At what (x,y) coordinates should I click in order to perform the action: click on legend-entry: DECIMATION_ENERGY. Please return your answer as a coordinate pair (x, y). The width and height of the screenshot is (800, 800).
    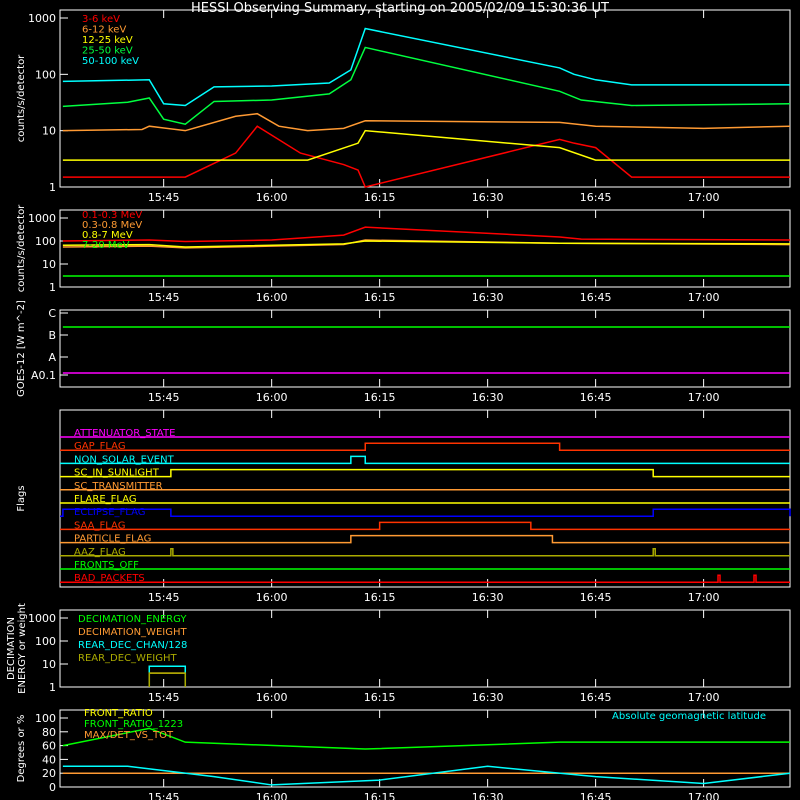
    Looking at the image, I should click on (132, 619).